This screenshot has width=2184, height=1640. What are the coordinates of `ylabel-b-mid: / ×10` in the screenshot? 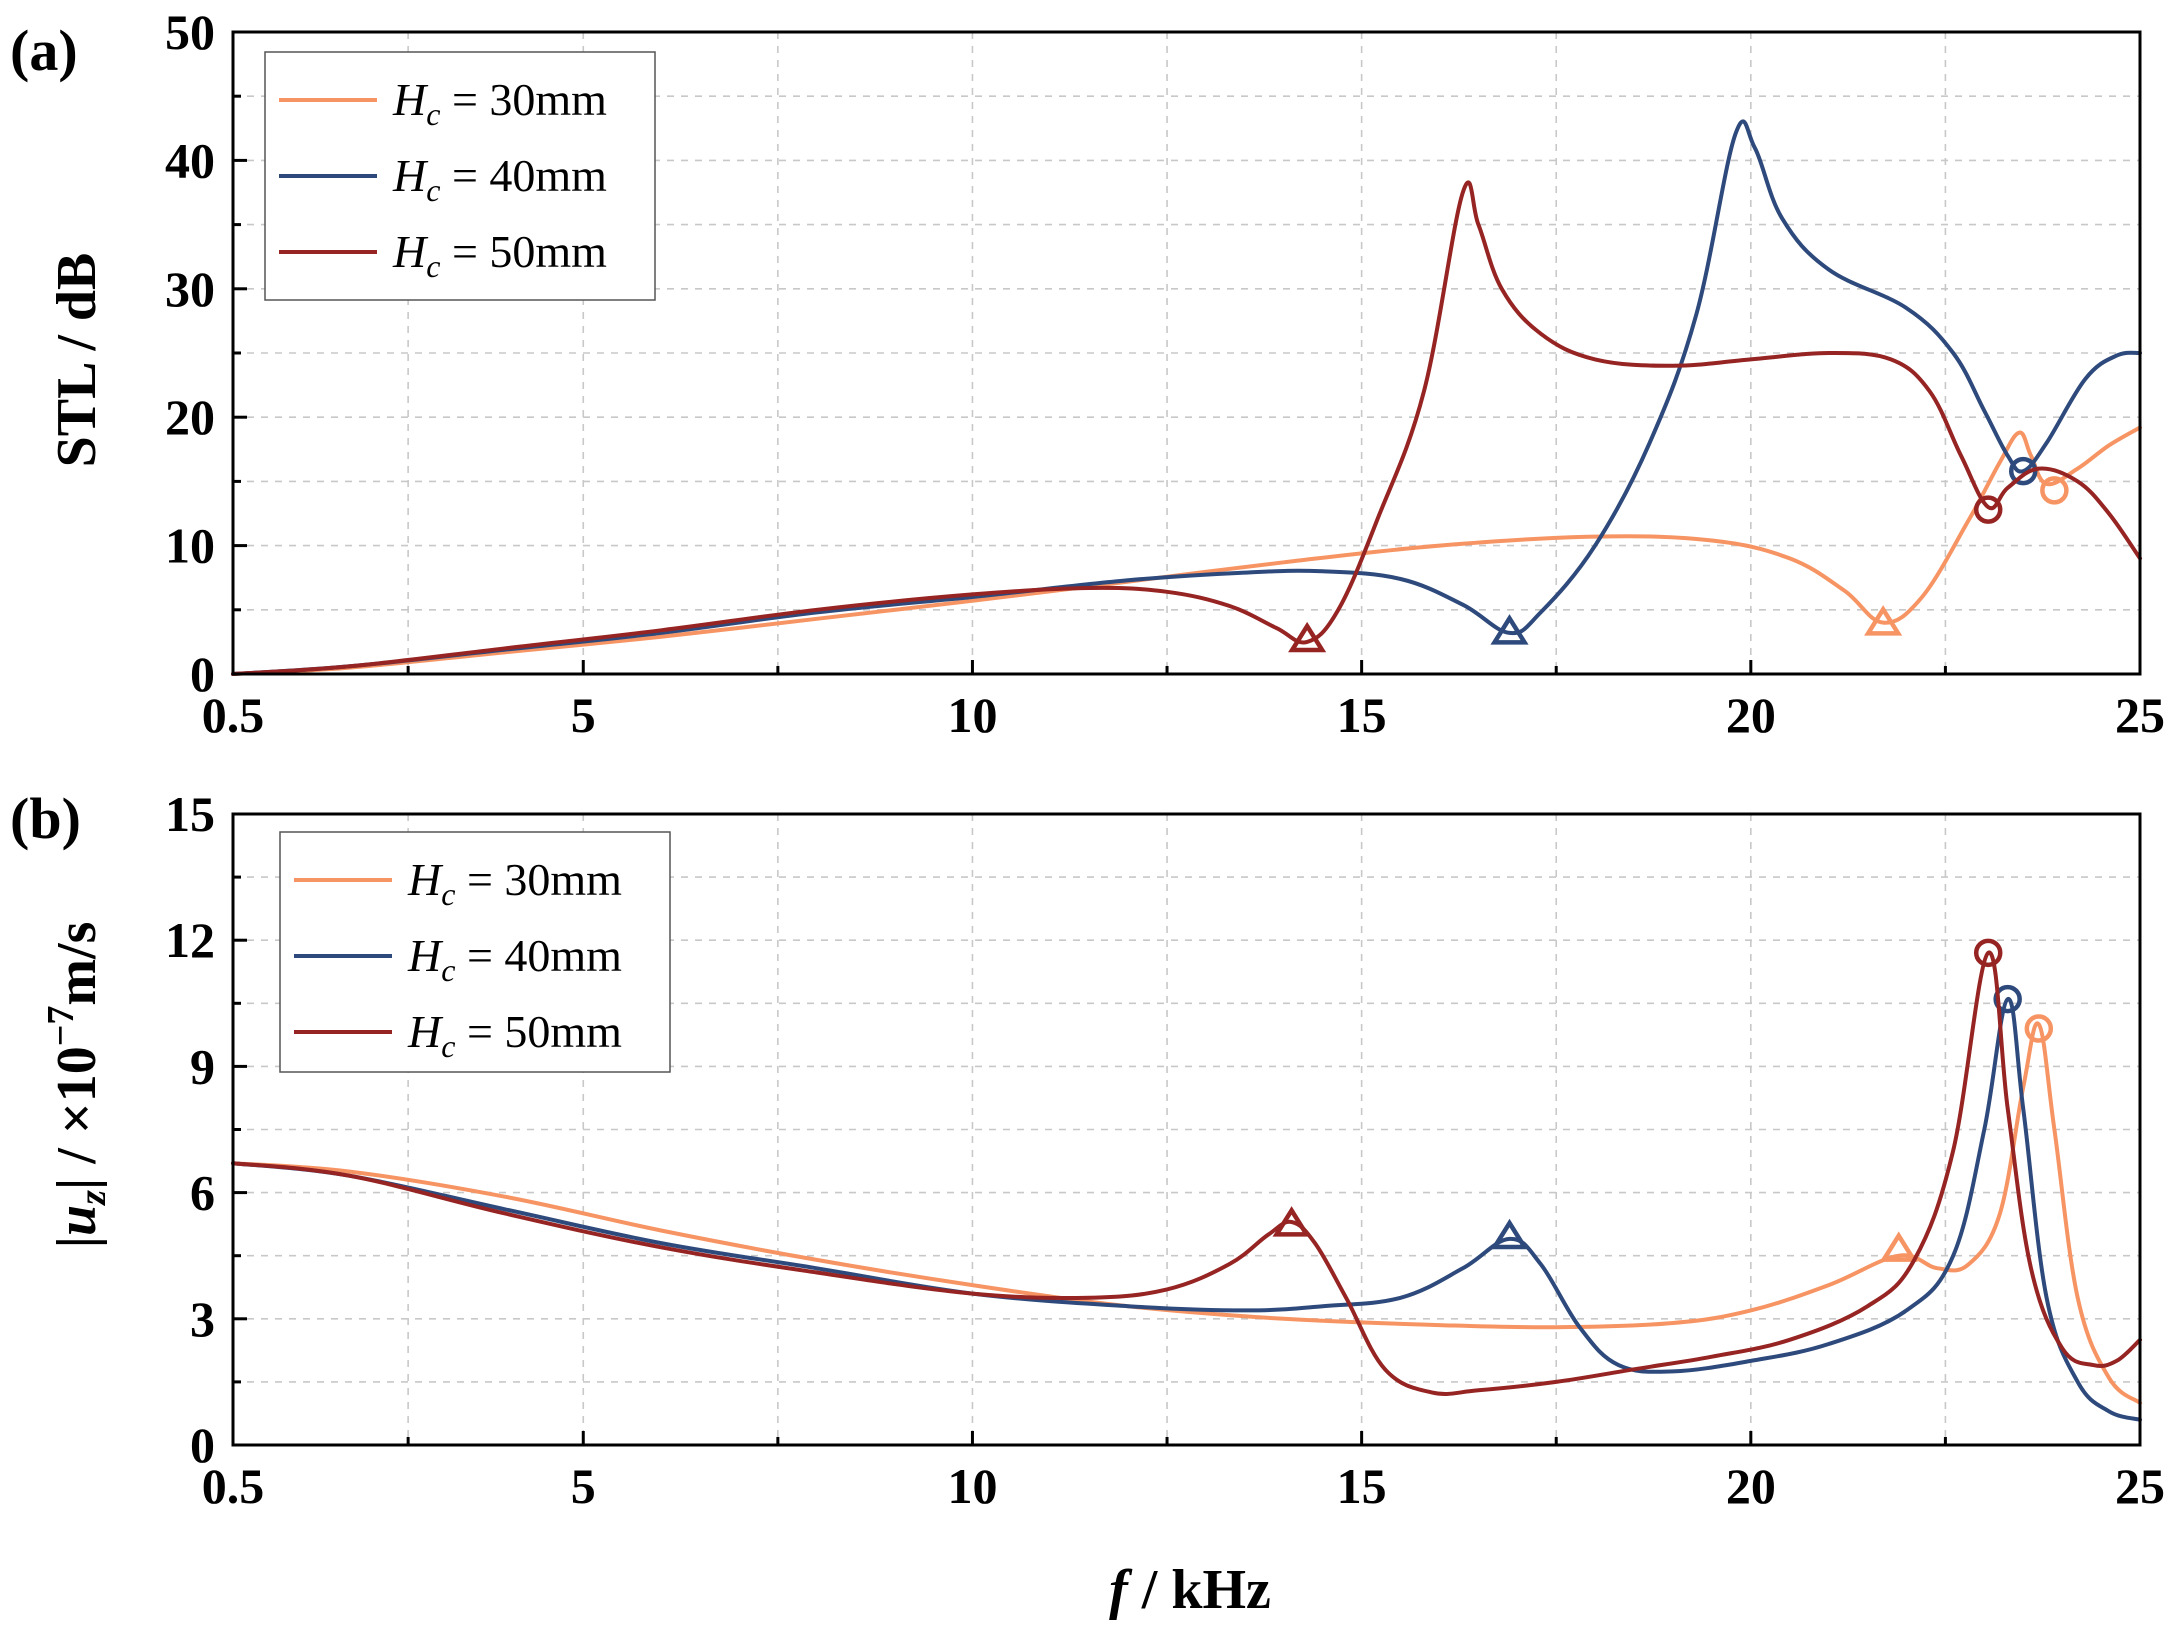 It's located at (77, 1111).